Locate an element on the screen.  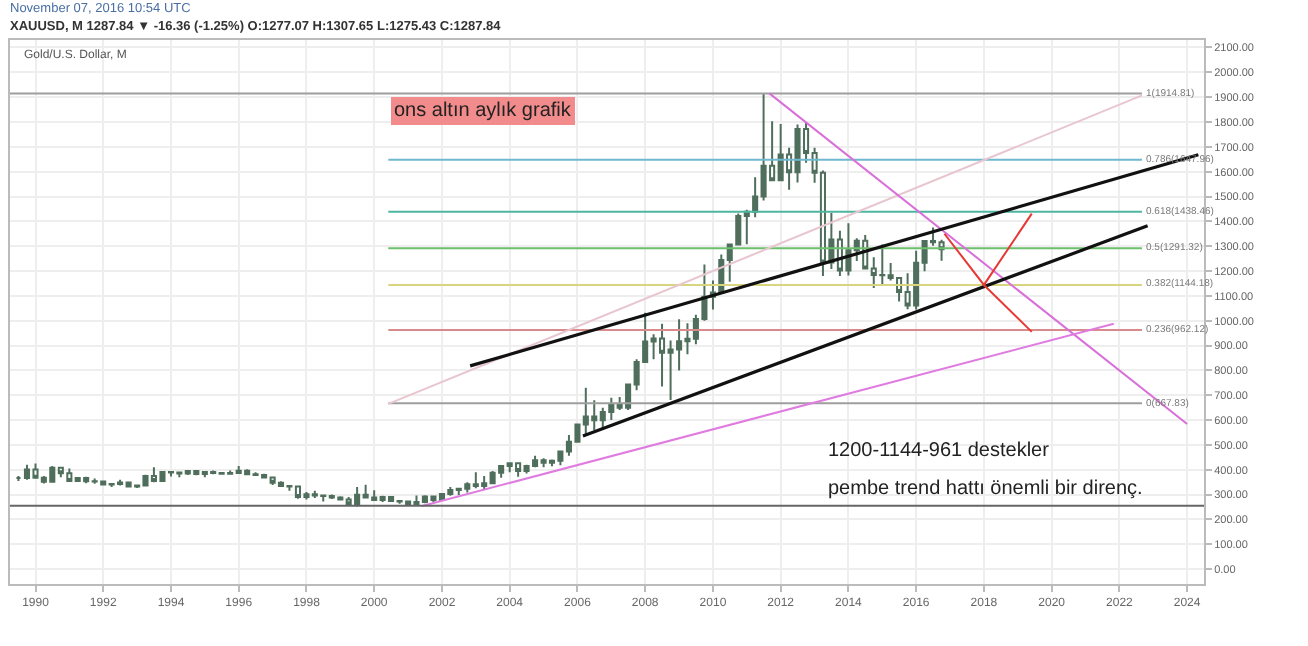
annotation: 1200-1144-961 destekler is located at coordinates (939, 451).